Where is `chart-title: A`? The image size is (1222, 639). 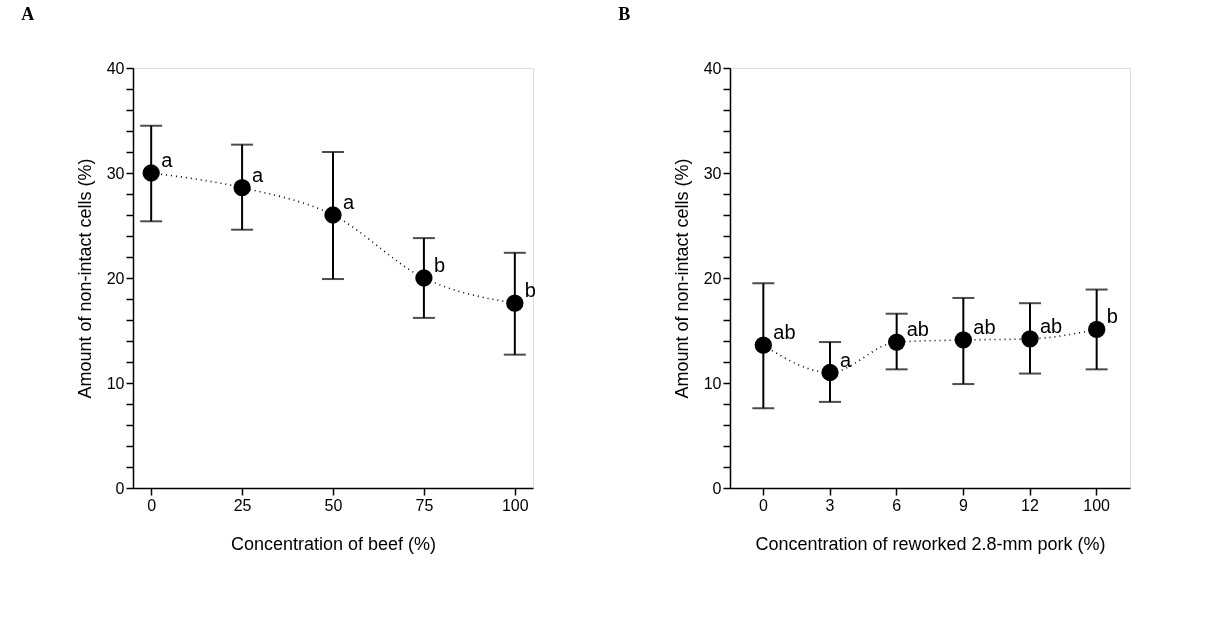 chart-title: A is located at coordinates (28, 14).